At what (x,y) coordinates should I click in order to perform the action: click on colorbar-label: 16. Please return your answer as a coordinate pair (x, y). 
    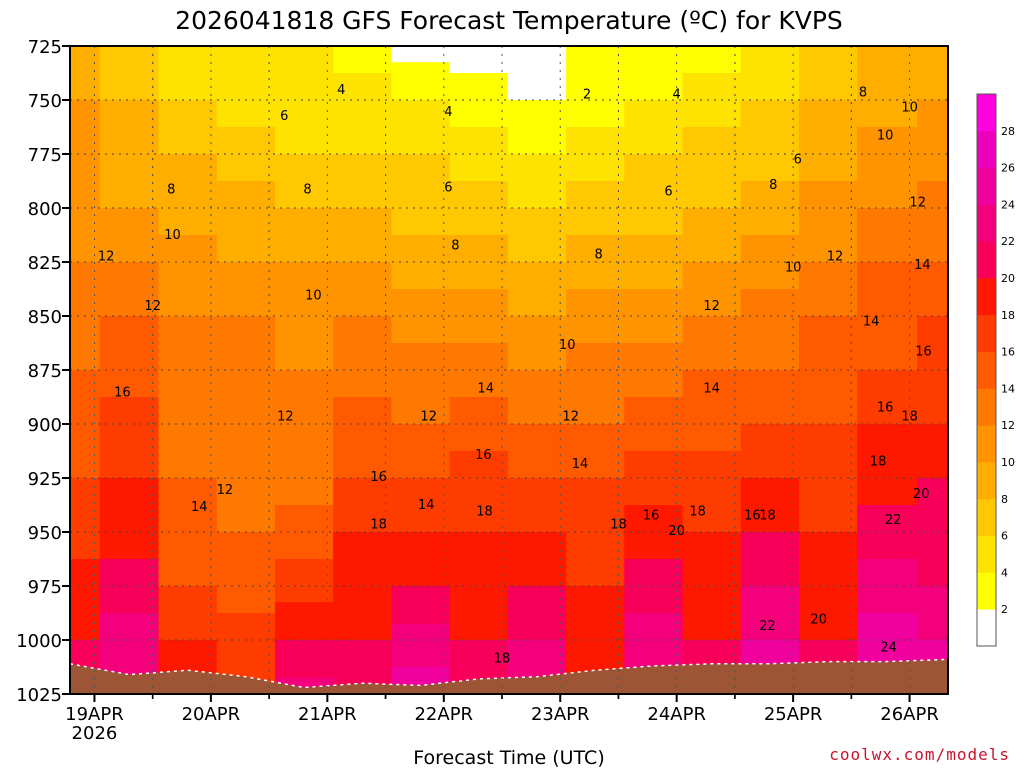
    Looking at the image, I should click on (1008, 352).